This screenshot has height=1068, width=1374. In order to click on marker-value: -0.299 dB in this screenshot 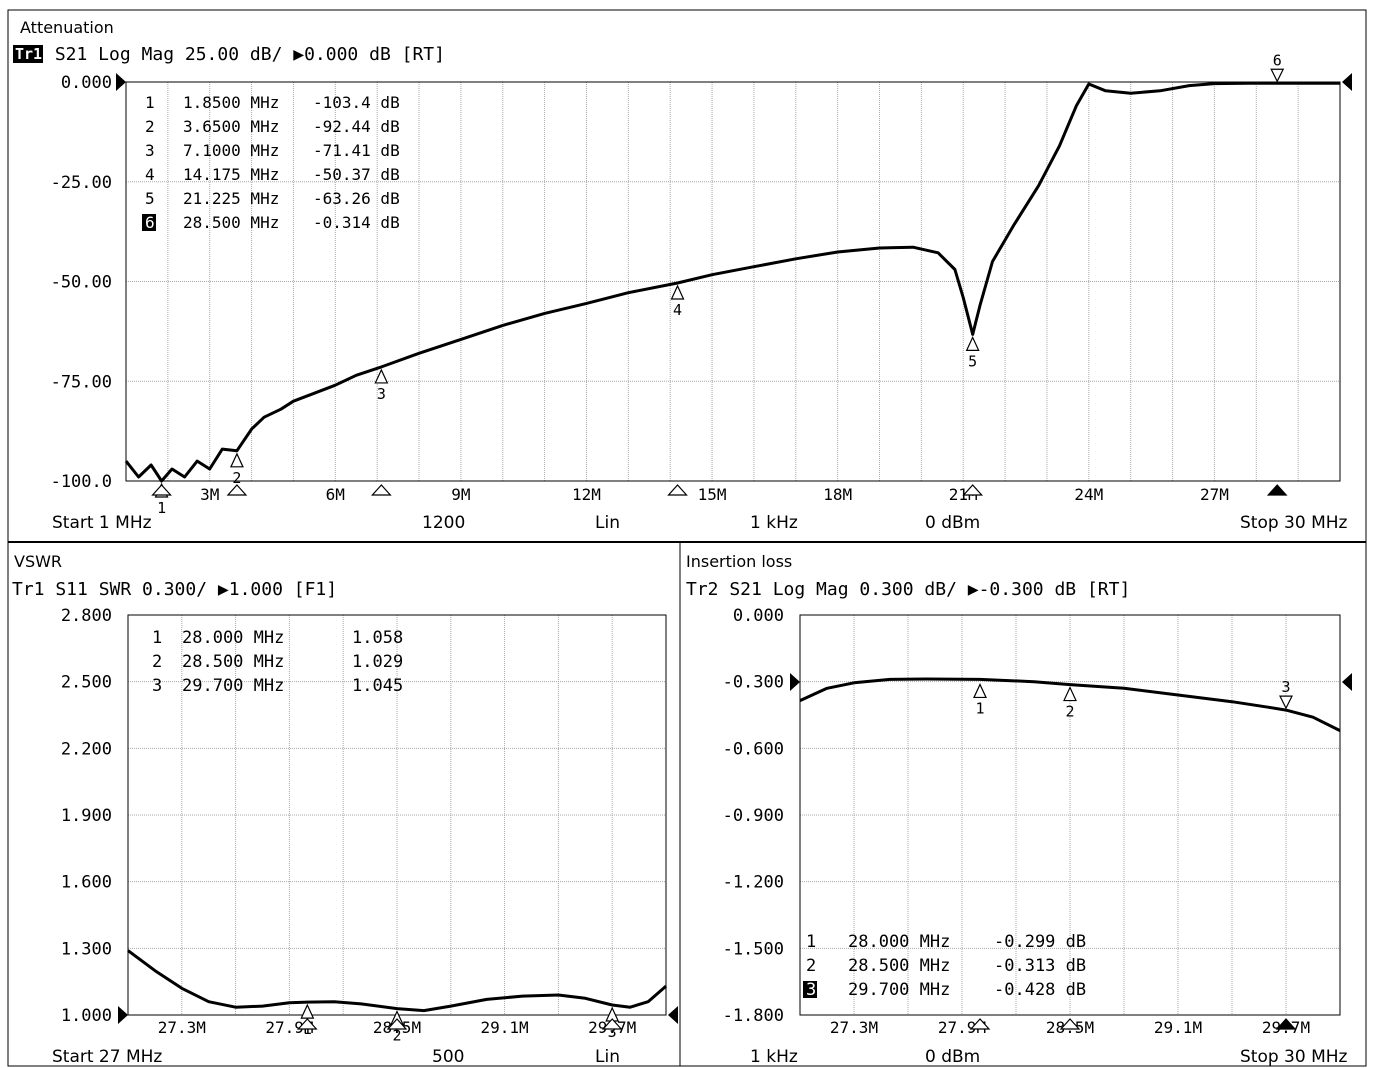, I will do `click(1040, 942)`.